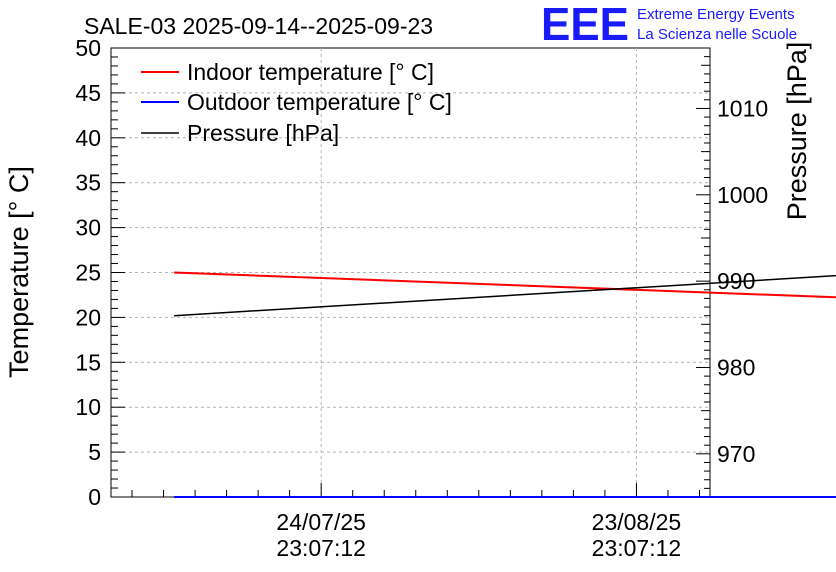  Describe the element at coordinates (88, 48) in the screenshot. I see `y-tick-label: 50` at that location.